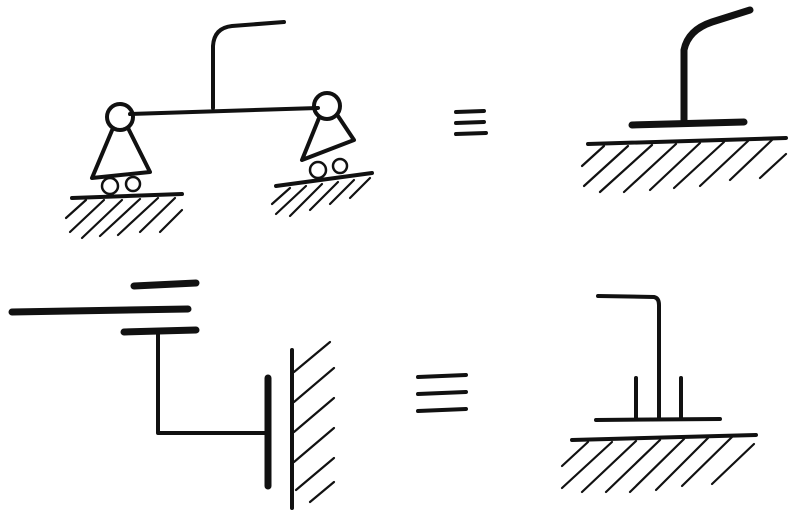 This screenshot has width=800, height=519. I want to click on lower-guide-bar, so click(160, 331).